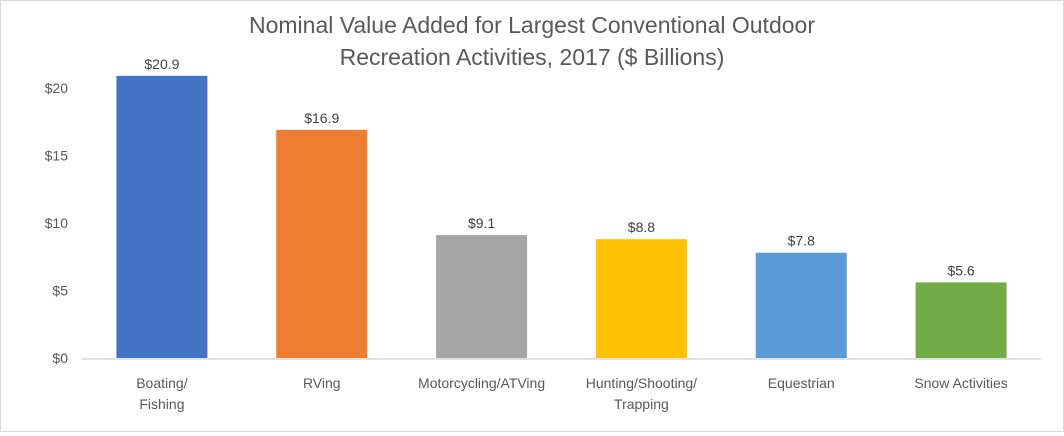  What do you see at coordinates (481, 383) in the screenshot?
I see `x-tick-label: Motorcycling/ATVing` at bounding box center [481, 383].